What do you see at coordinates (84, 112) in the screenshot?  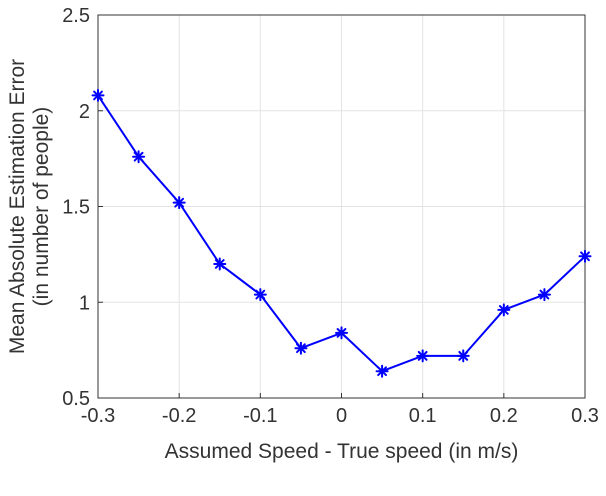 I see `y-tick-label: 2` at bounding box center [84, 112].